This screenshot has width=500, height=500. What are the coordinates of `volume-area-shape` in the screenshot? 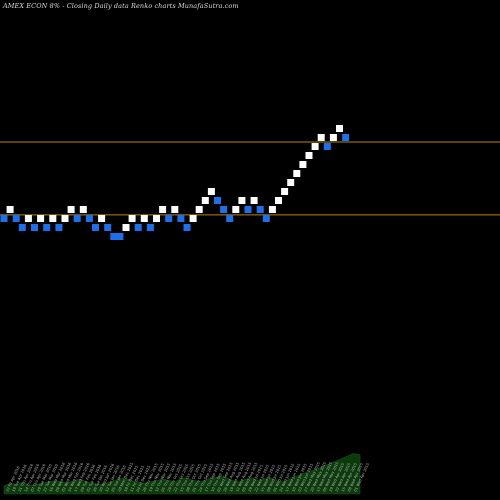 It's located at (182, 474).